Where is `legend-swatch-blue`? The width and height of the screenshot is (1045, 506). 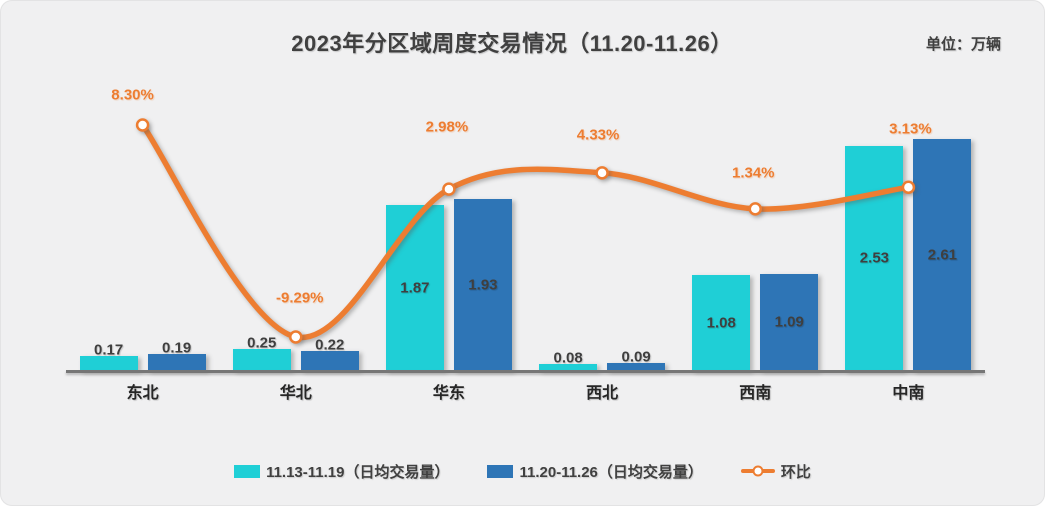
legend-swatch-blue is located at coordinates (500, 471).